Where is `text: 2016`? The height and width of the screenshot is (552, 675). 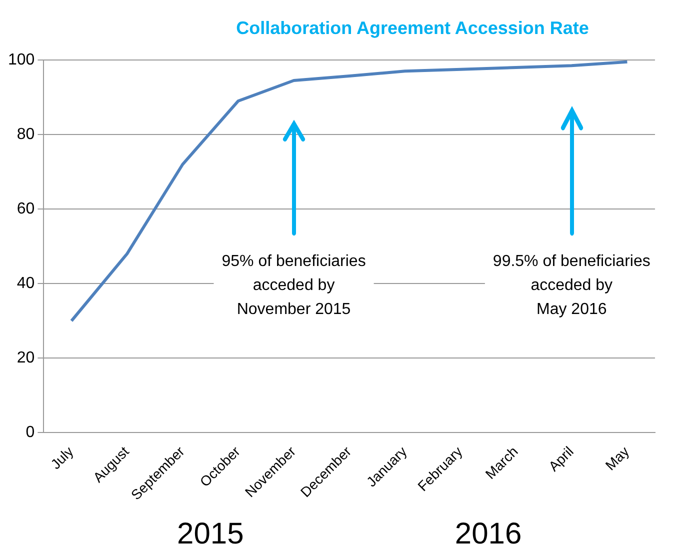 text: 2016 is located at coordinates (488, 533).